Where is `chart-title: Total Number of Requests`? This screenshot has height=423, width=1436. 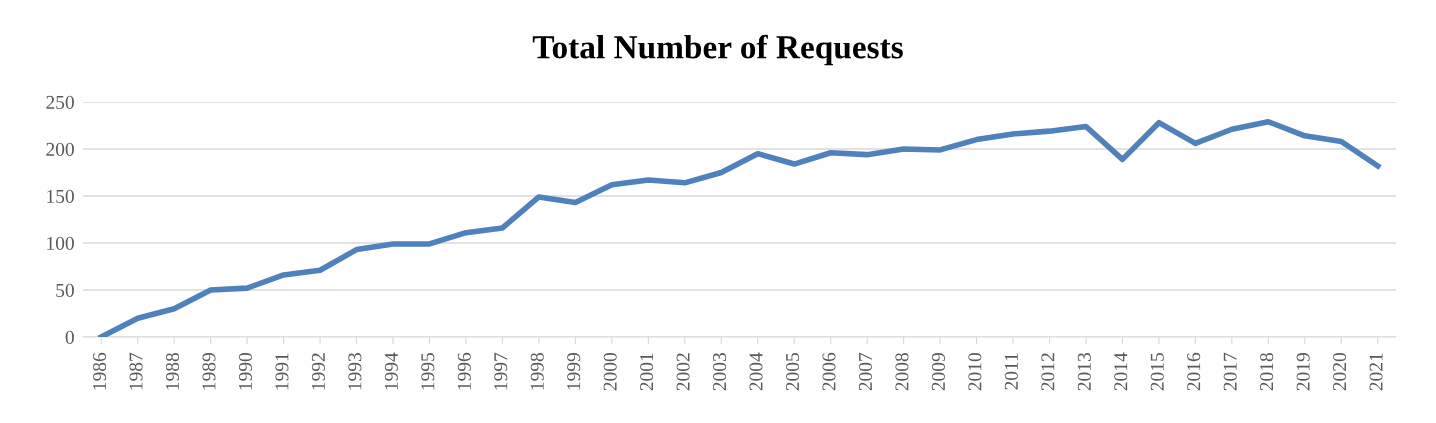
chart-title: Total Number of Requests is located at coordinates (717, 50).